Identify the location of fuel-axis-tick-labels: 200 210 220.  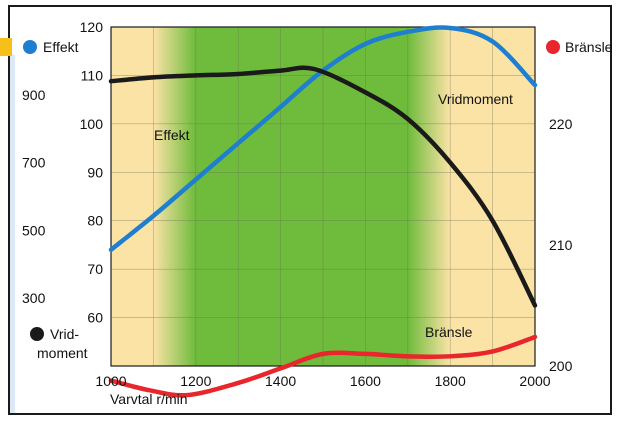
(561, 245).